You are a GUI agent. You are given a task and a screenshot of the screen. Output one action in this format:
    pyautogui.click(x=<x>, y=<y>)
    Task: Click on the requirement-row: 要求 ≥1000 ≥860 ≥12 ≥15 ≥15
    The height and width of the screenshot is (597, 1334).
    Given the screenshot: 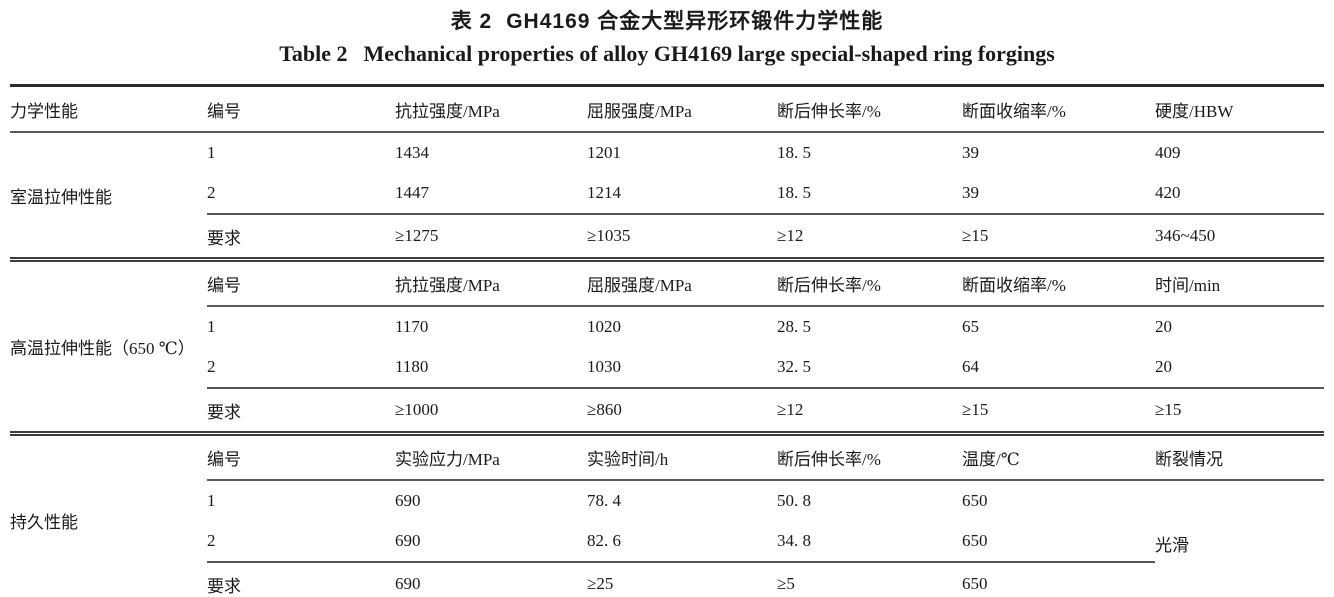 What is the action you would take?
    pyautogui.click(x=667, y=410)
    